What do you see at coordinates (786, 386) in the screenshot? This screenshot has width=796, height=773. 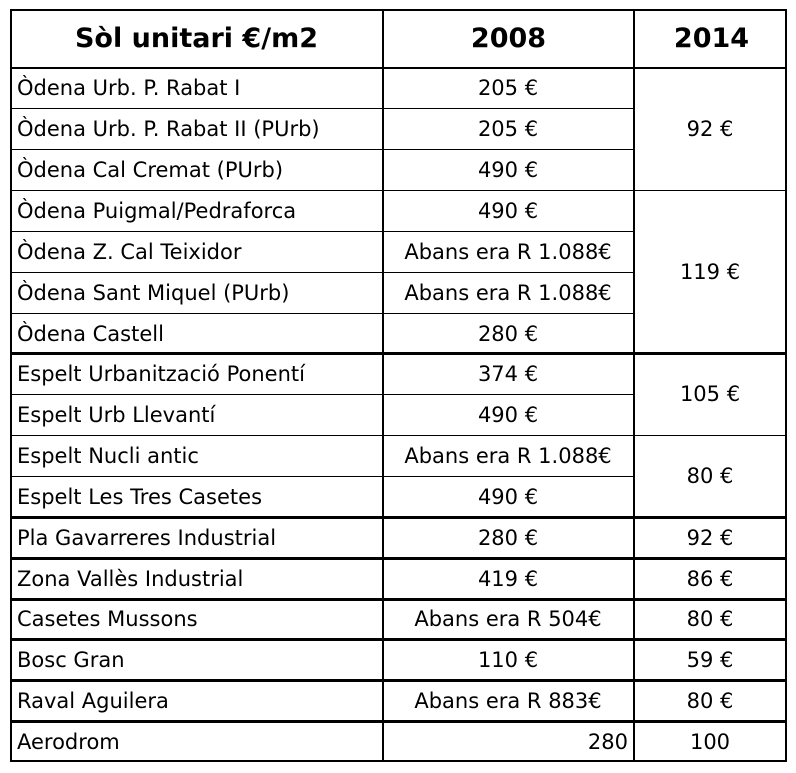 I see `table-border-right` at bounding box center [786, 386].